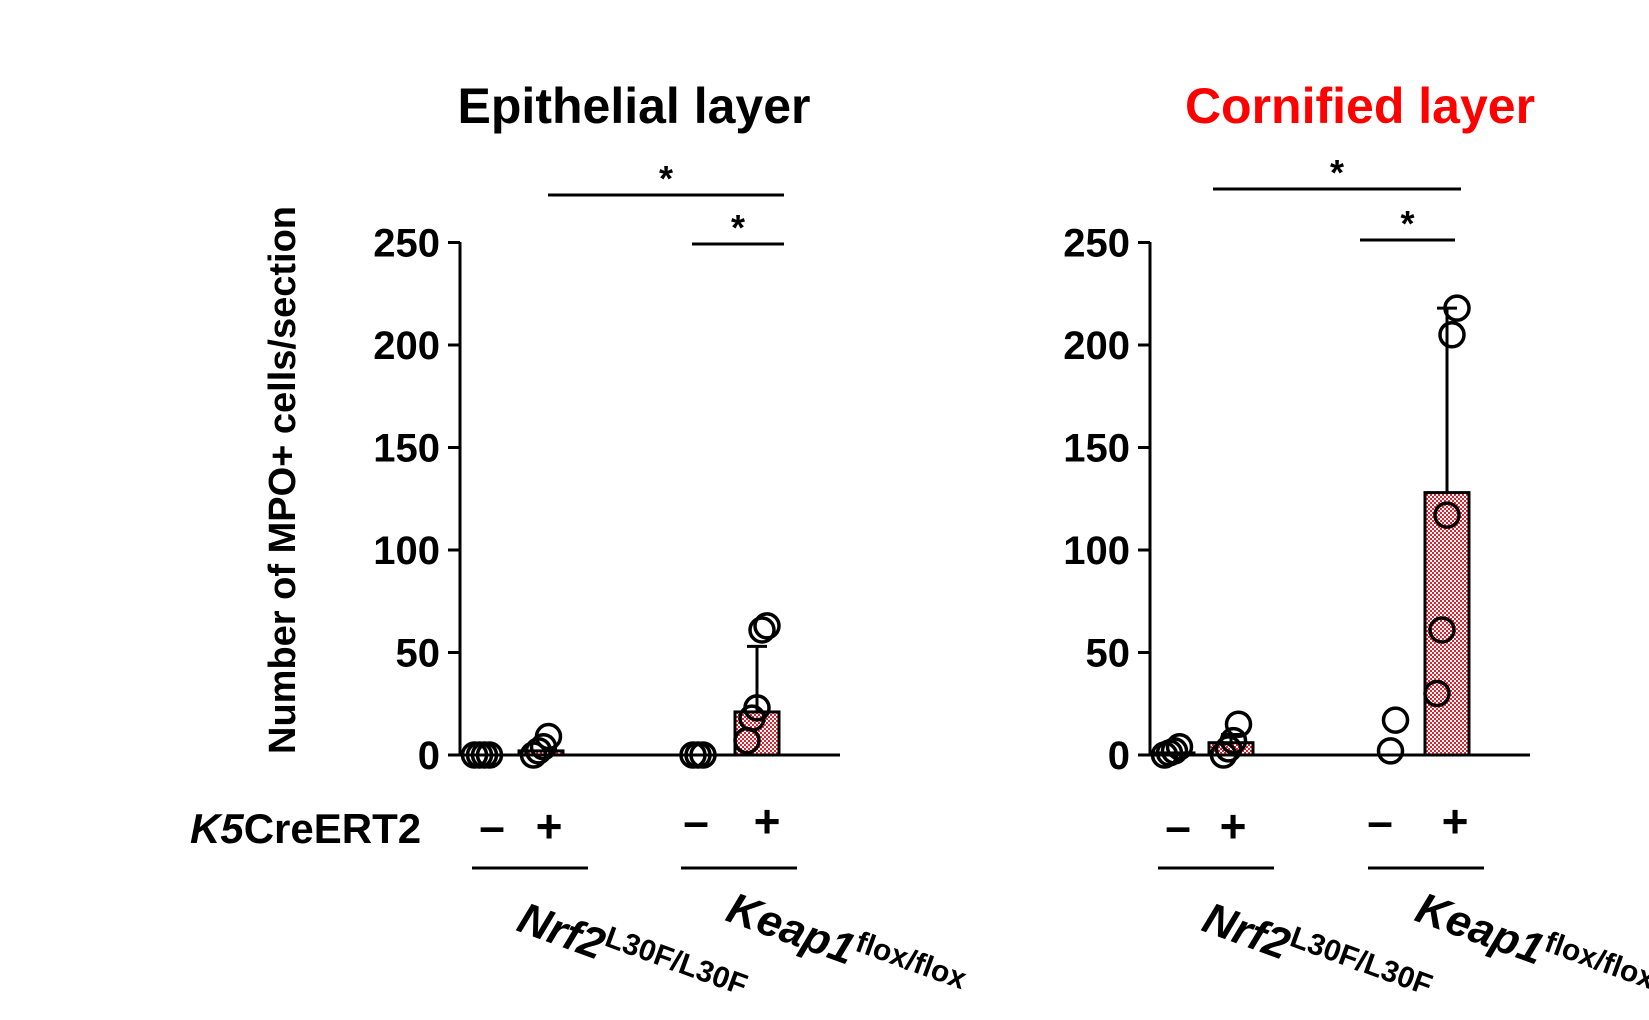  What do you see at coordinates (1309, 624) in the screenshot?
I see `bars-right` at bounding box center [1309, 624].